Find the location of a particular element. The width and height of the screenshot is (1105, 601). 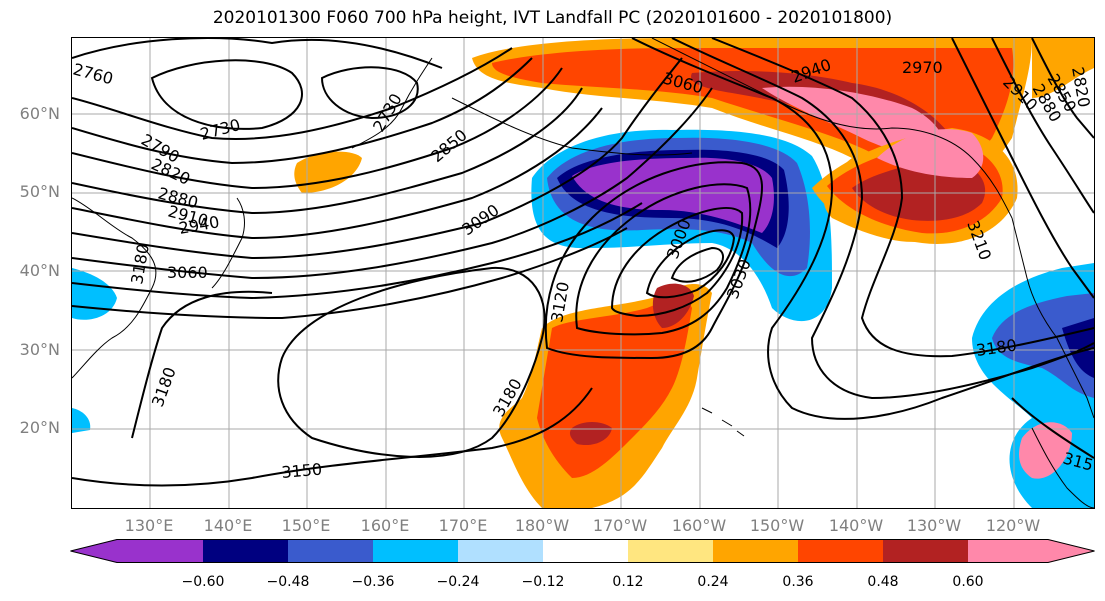

contour-b is located at coordinates (292, 93).